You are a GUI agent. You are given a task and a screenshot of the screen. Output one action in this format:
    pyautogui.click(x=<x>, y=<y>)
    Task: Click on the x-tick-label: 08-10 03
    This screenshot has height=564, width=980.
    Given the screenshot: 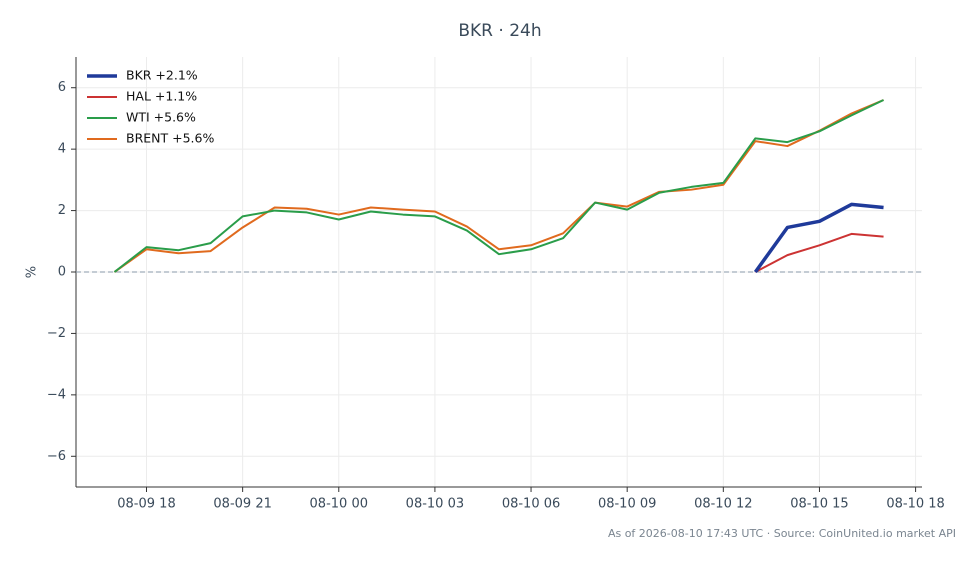 What is the action you would take?
    pyautogui.click(x=435, y=504)
    